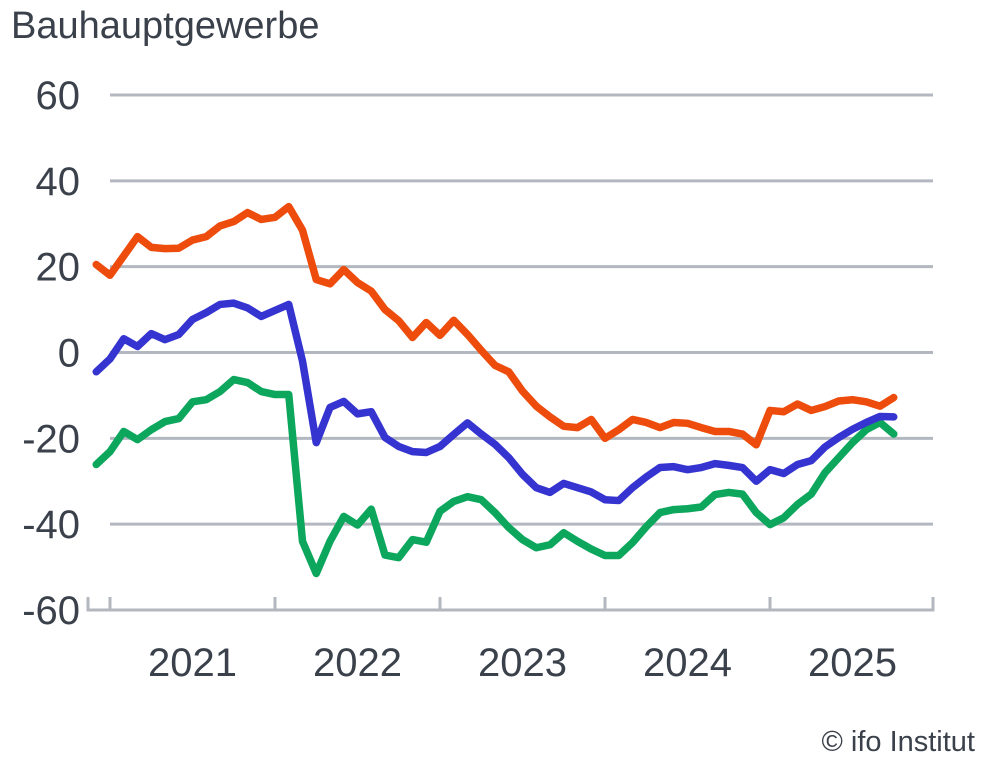  Describe the element at coordinates (852, 663) in the screenshot. I see `x-tick-label: 2025` at that location.